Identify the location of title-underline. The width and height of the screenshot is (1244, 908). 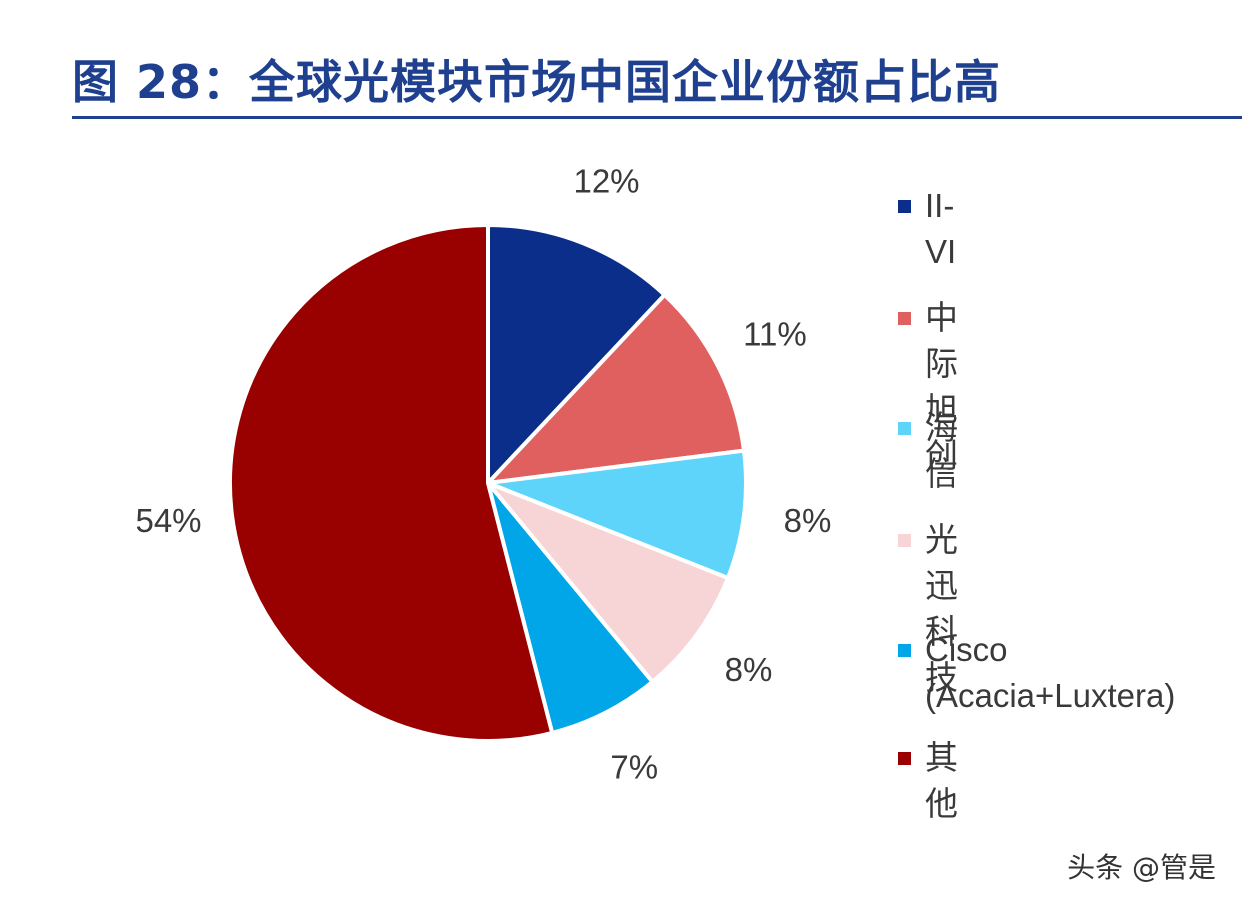
(657, 117).